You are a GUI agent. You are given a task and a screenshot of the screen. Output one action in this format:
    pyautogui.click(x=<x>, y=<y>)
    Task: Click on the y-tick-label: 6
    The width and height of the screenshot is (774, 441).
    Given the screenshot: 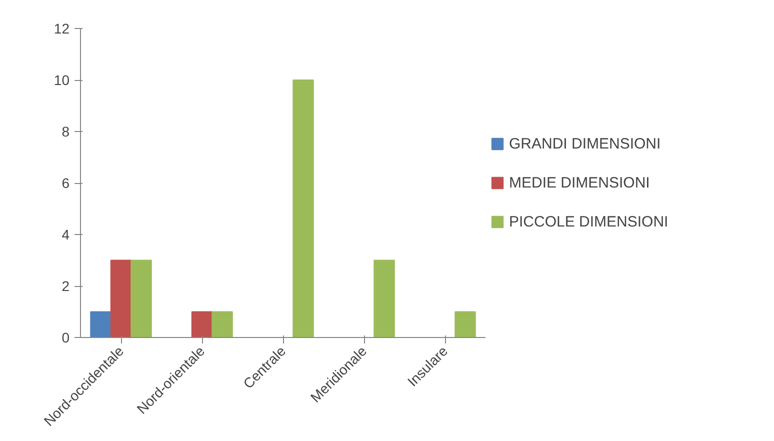 What is the action you would take?
    pyautogui.click(x=66, y=183)
    